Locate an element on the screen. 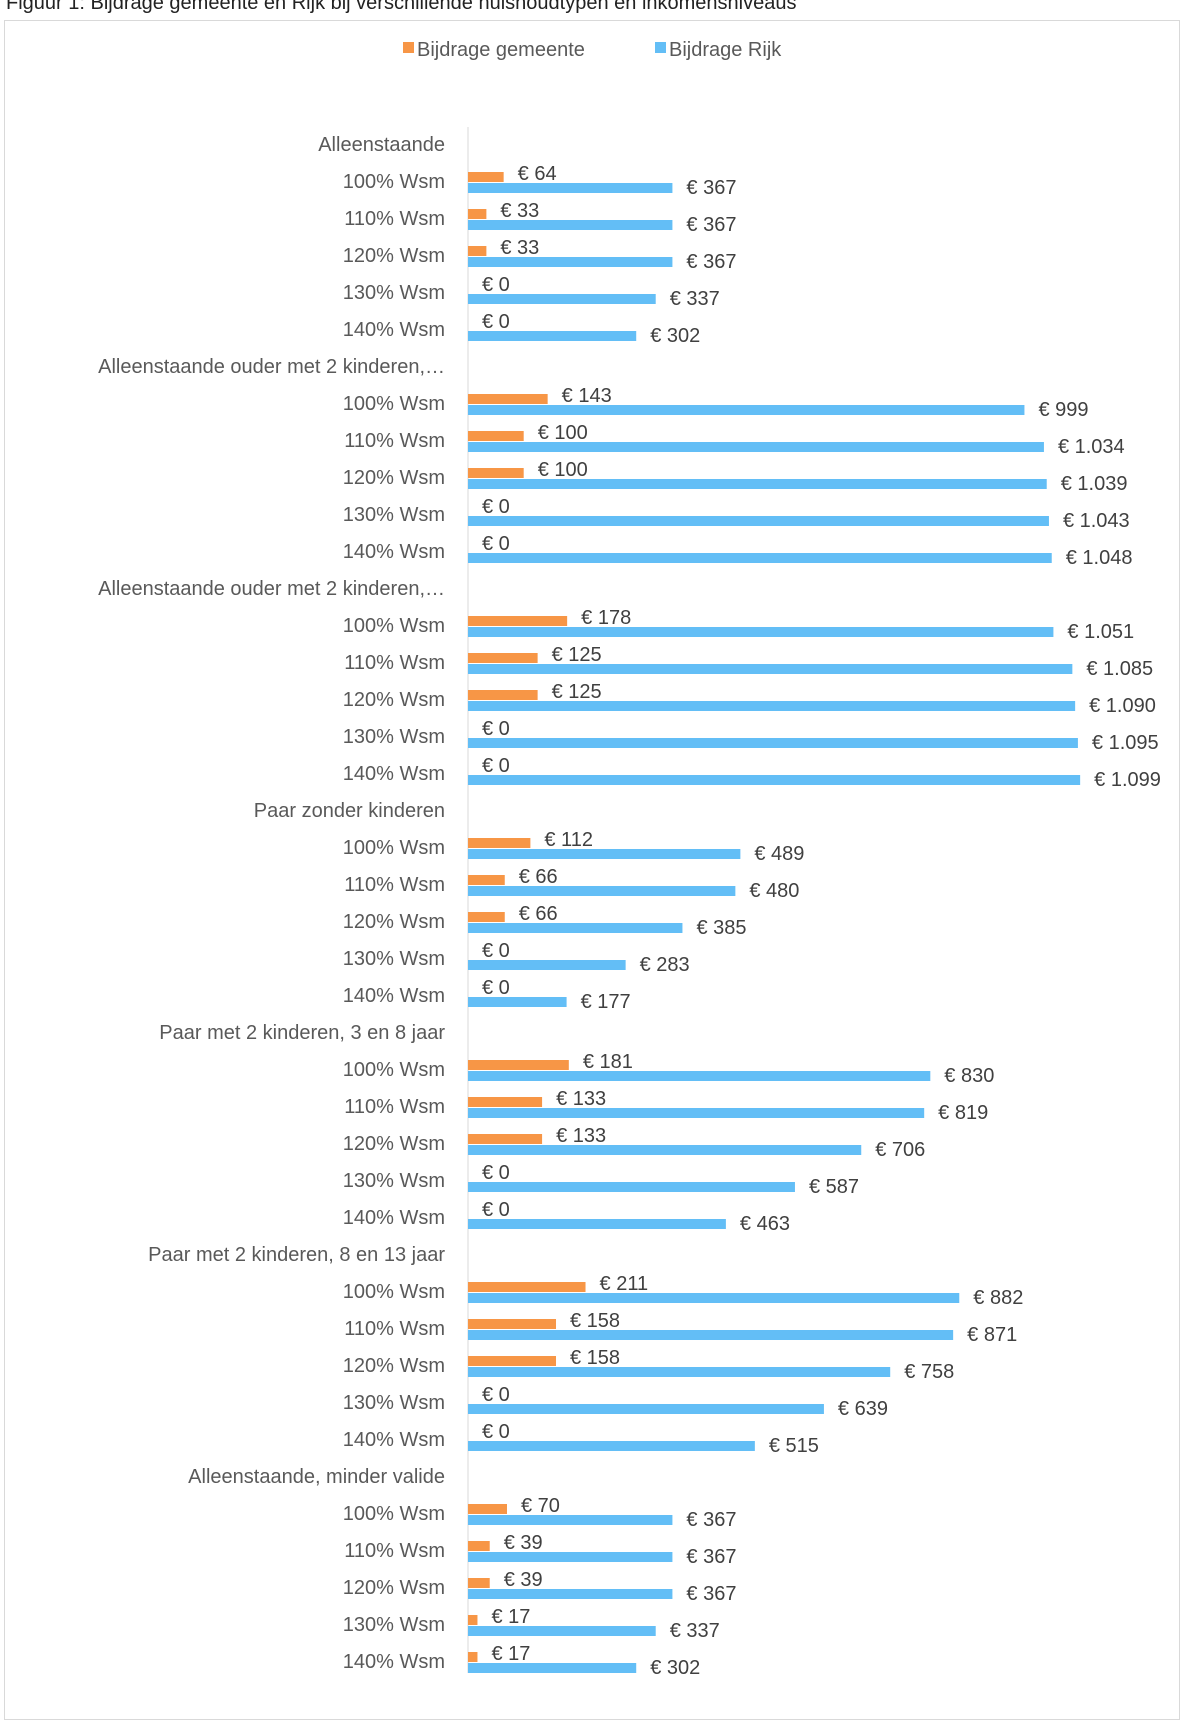 This screenshot has height=1726, width=1181. data-label-rijk: € 758 is located at coordinates (929, 1372).